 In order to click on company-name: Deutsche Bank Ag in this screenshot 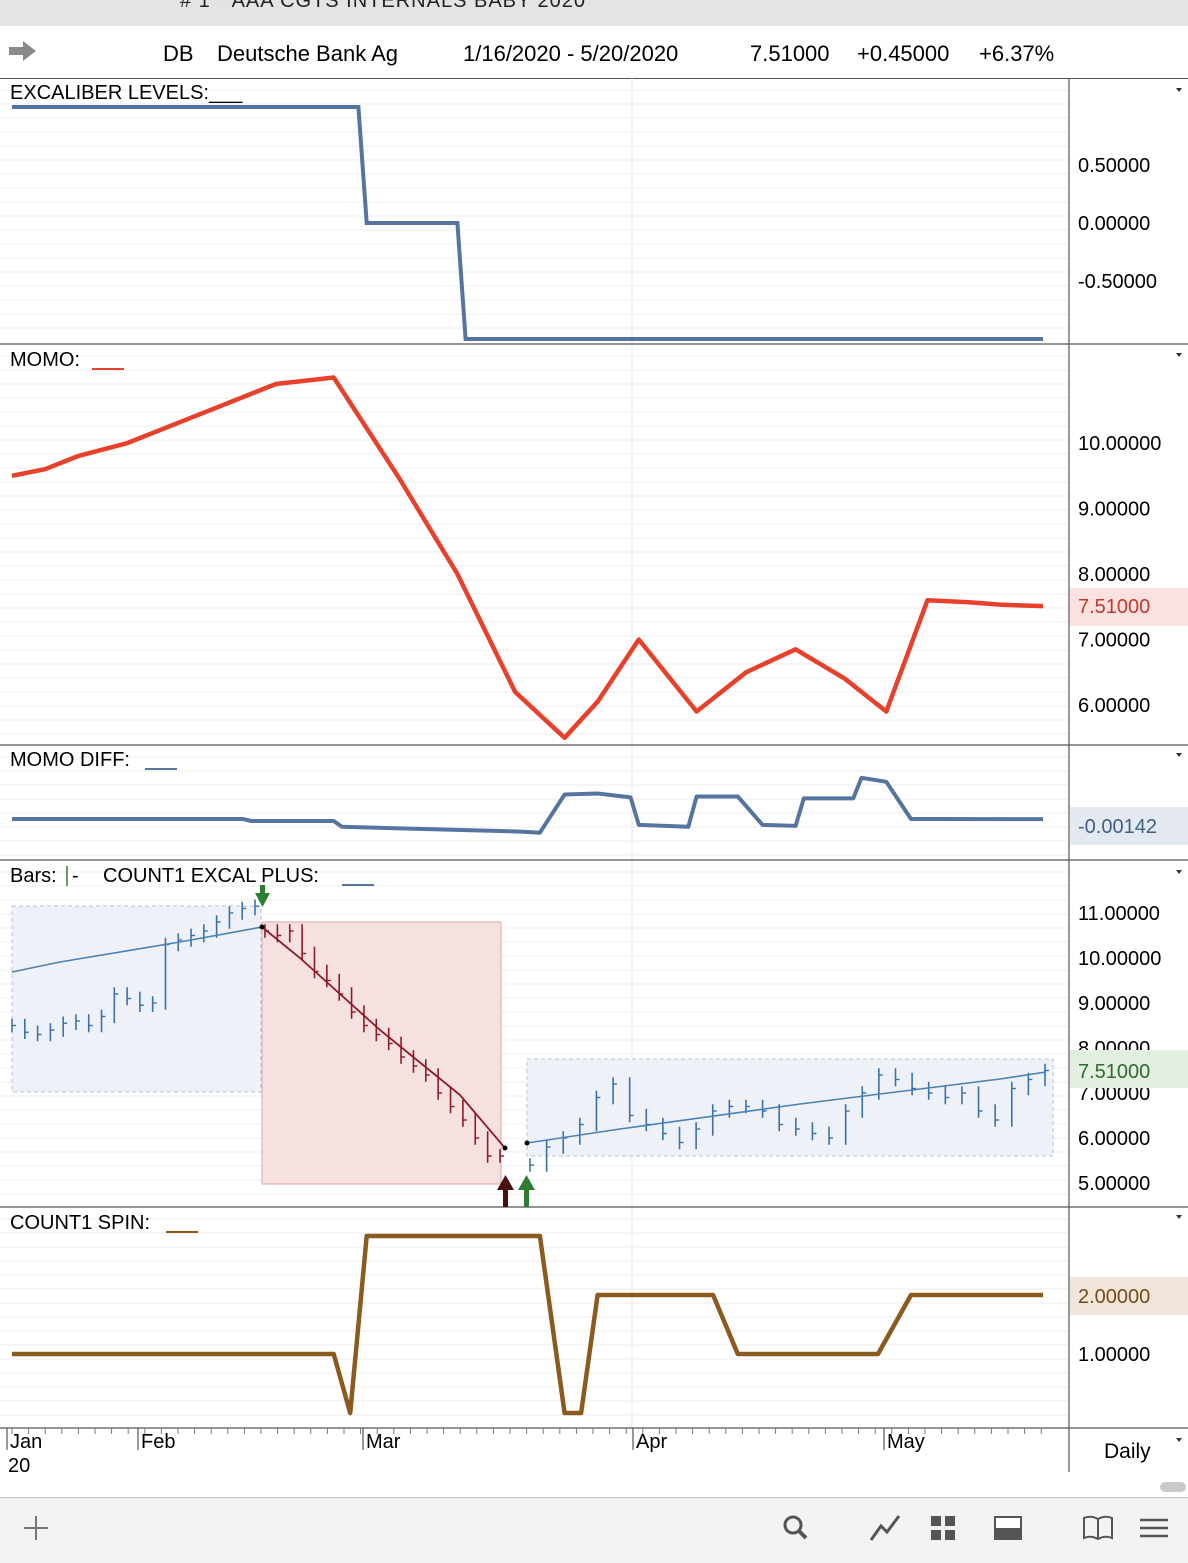, I will do `click(308, 53)`.